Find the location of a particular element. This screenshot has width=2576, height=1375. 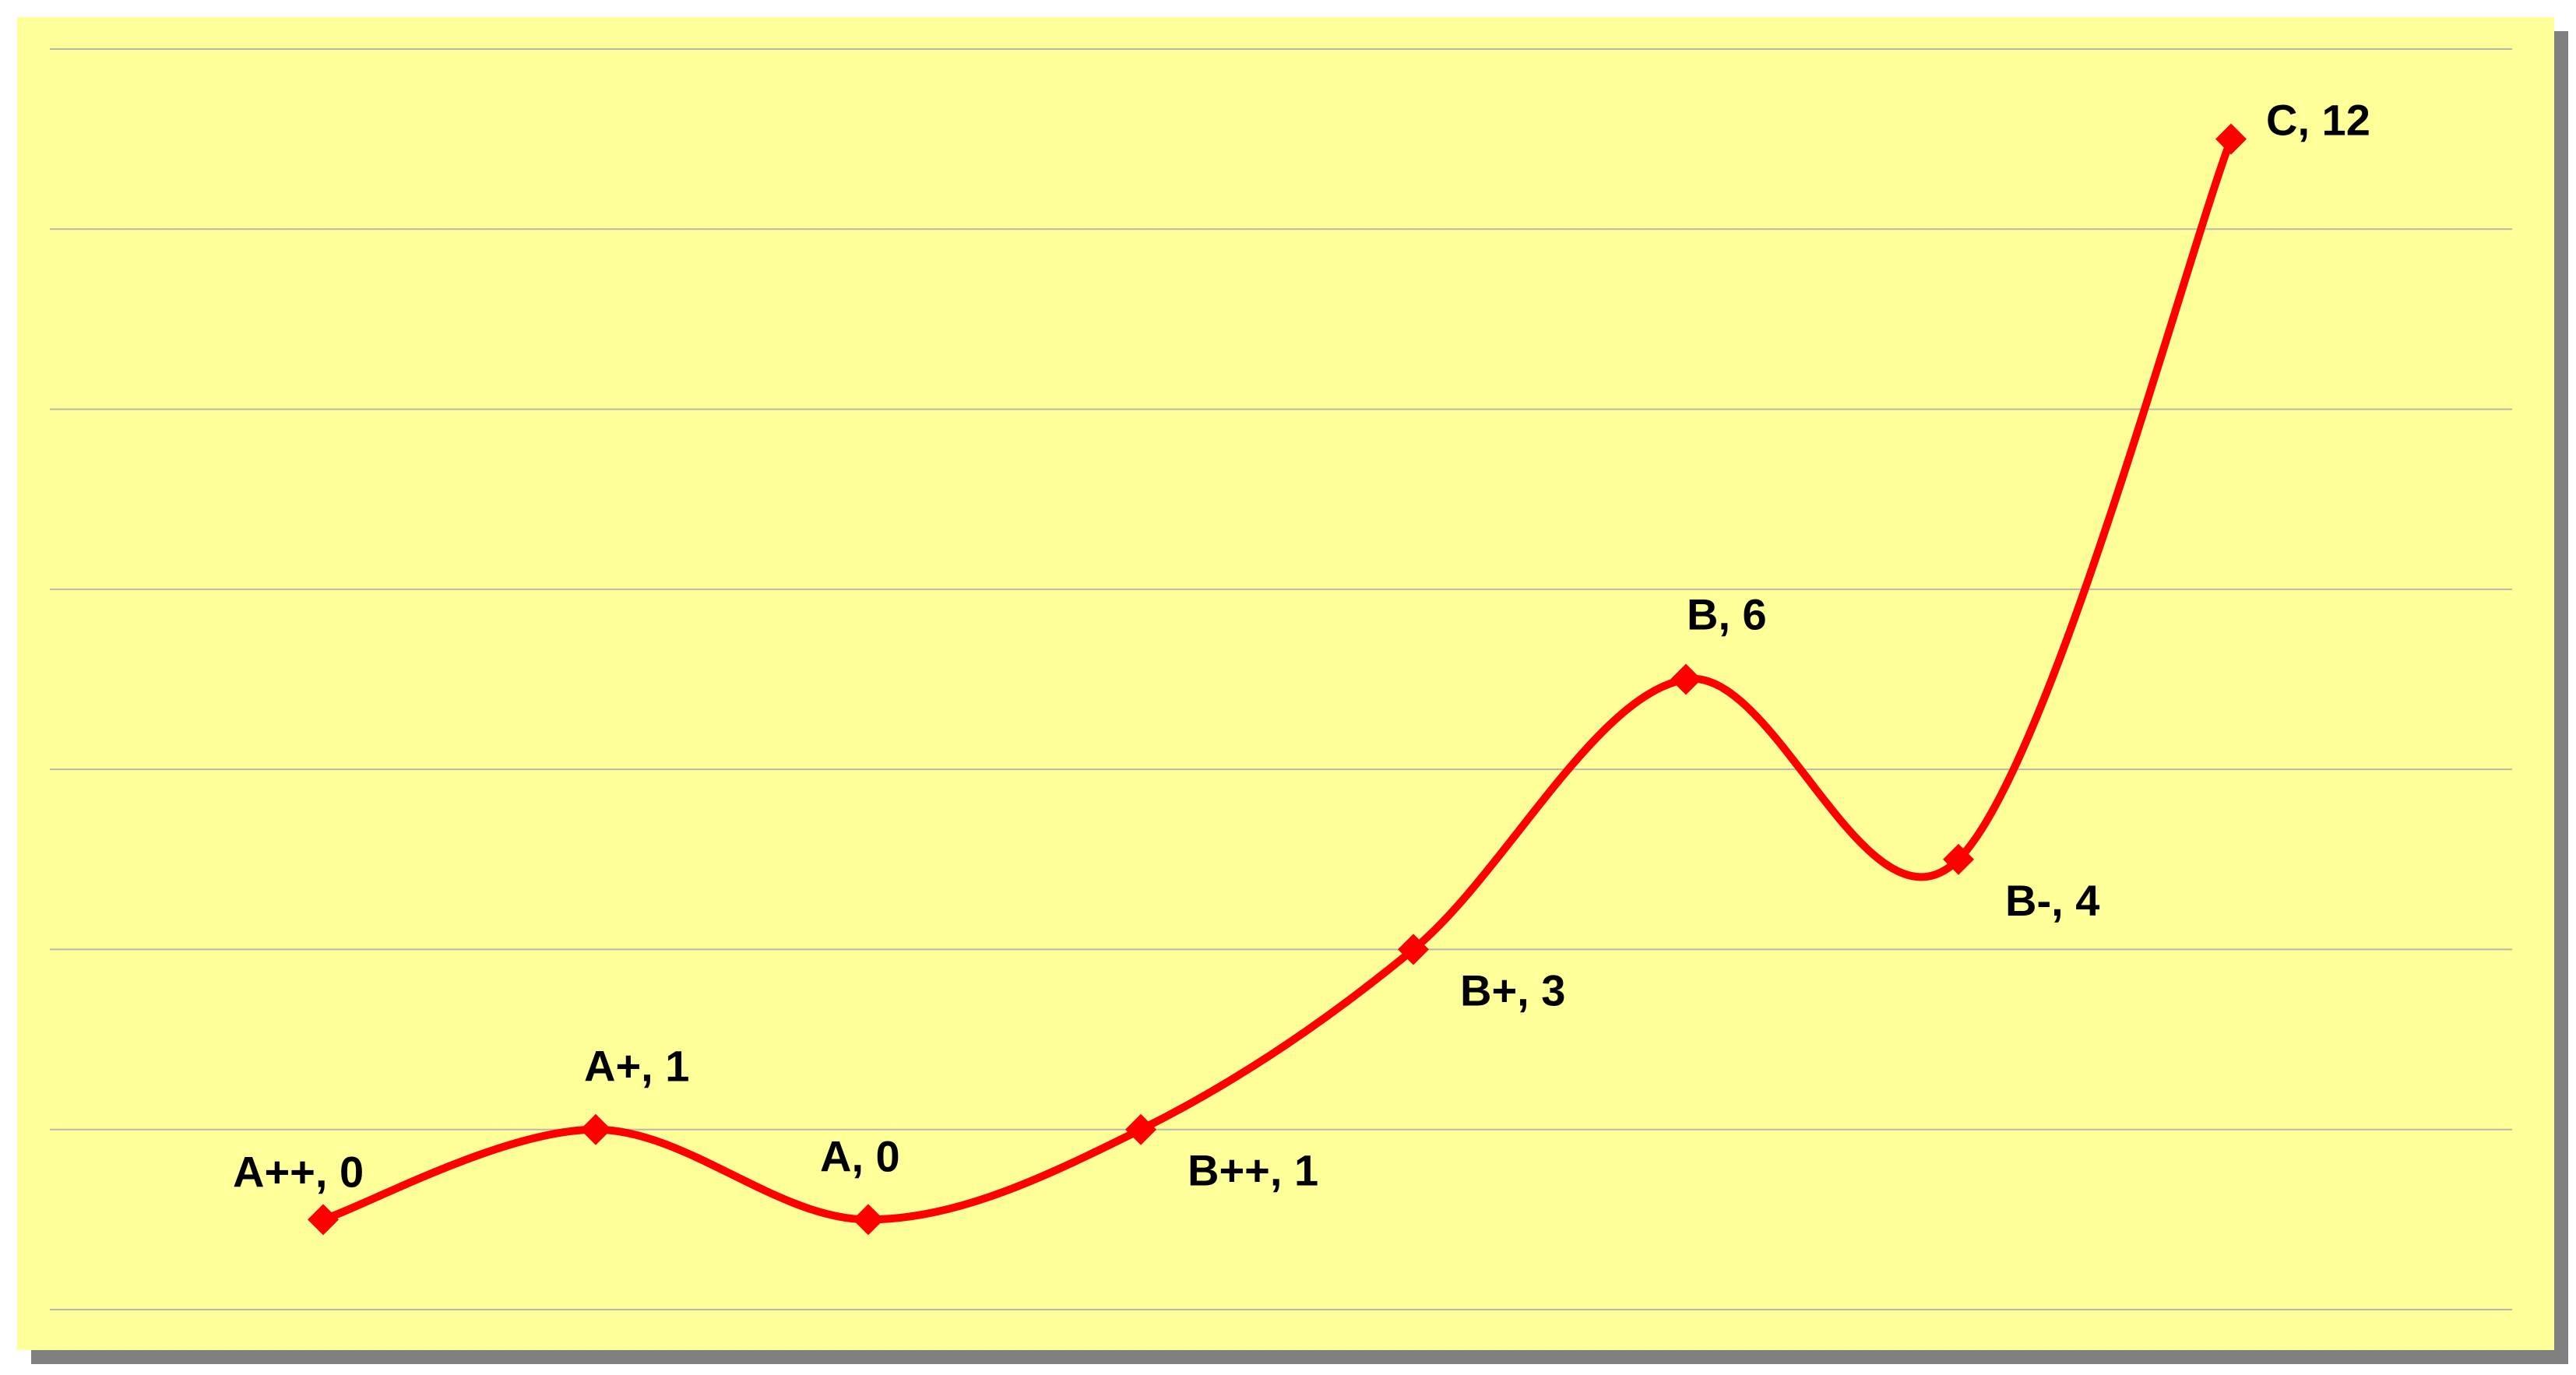

data-point-bplusplus is located at coordinates (1140, 1129).